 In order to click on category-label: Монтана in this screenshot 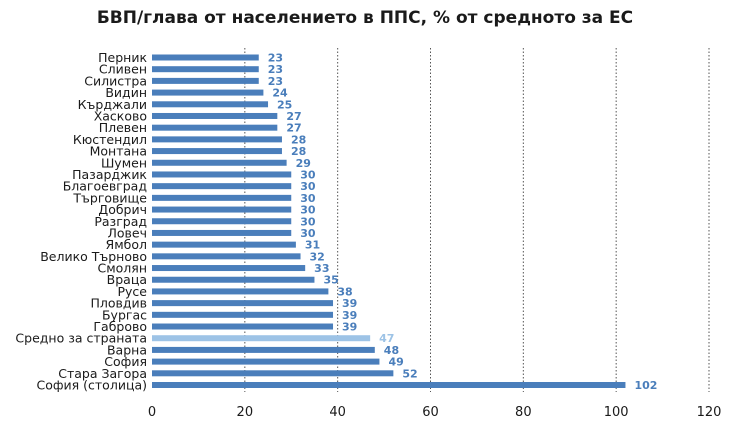, I will do `click(118, 151)`.